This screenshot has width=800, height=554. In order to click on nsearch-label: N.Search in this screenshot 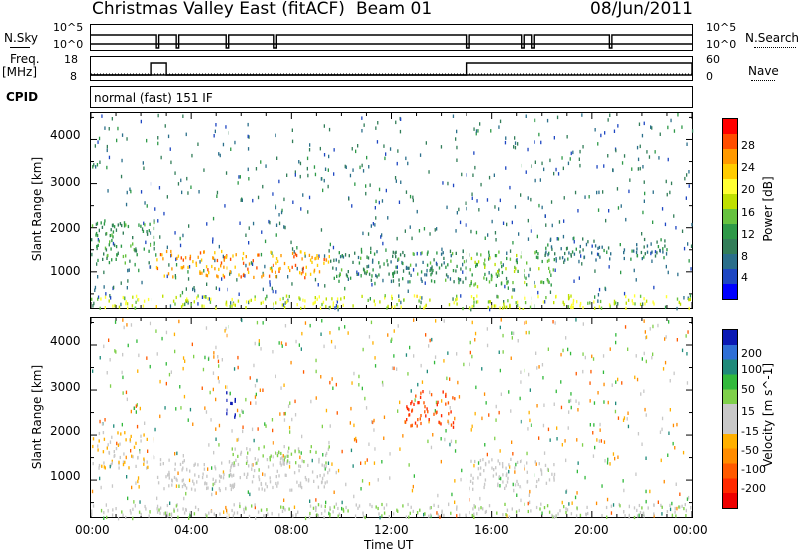, I will do `click(772, 38)`.